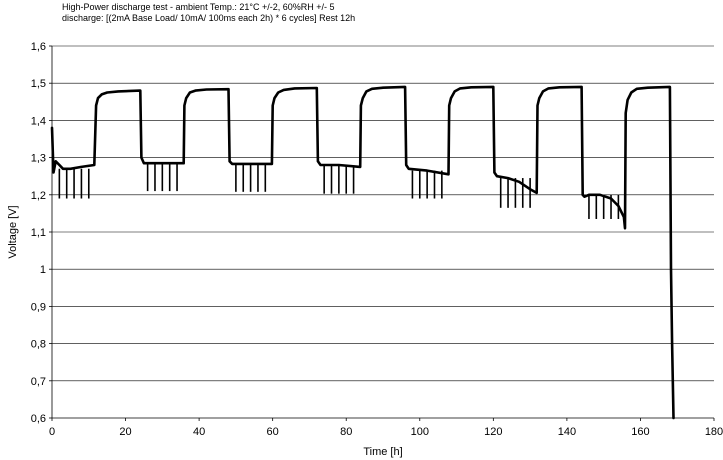 Image resolution: width=723 pixels, height=460 pixels. Describe the element at coordinates (52, 432) in the screenshot. I see `x-tick-label: 0` at that location.